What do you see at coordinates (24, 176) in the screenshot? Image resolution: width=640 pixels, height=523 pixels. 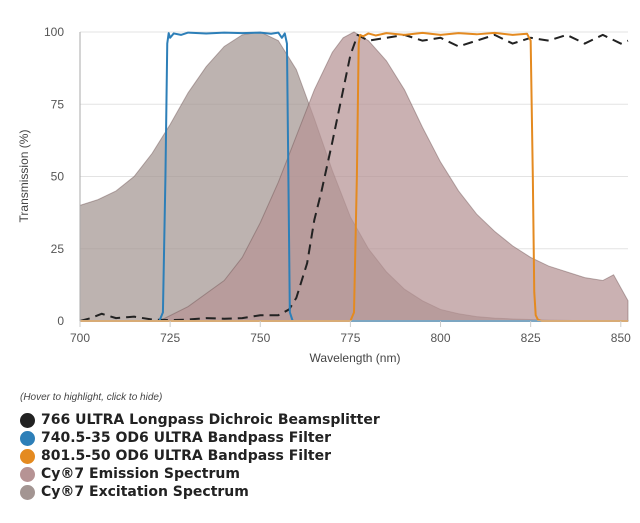 I see `y-axis-label: Transmission (%)` at bounding box center [24, 176].